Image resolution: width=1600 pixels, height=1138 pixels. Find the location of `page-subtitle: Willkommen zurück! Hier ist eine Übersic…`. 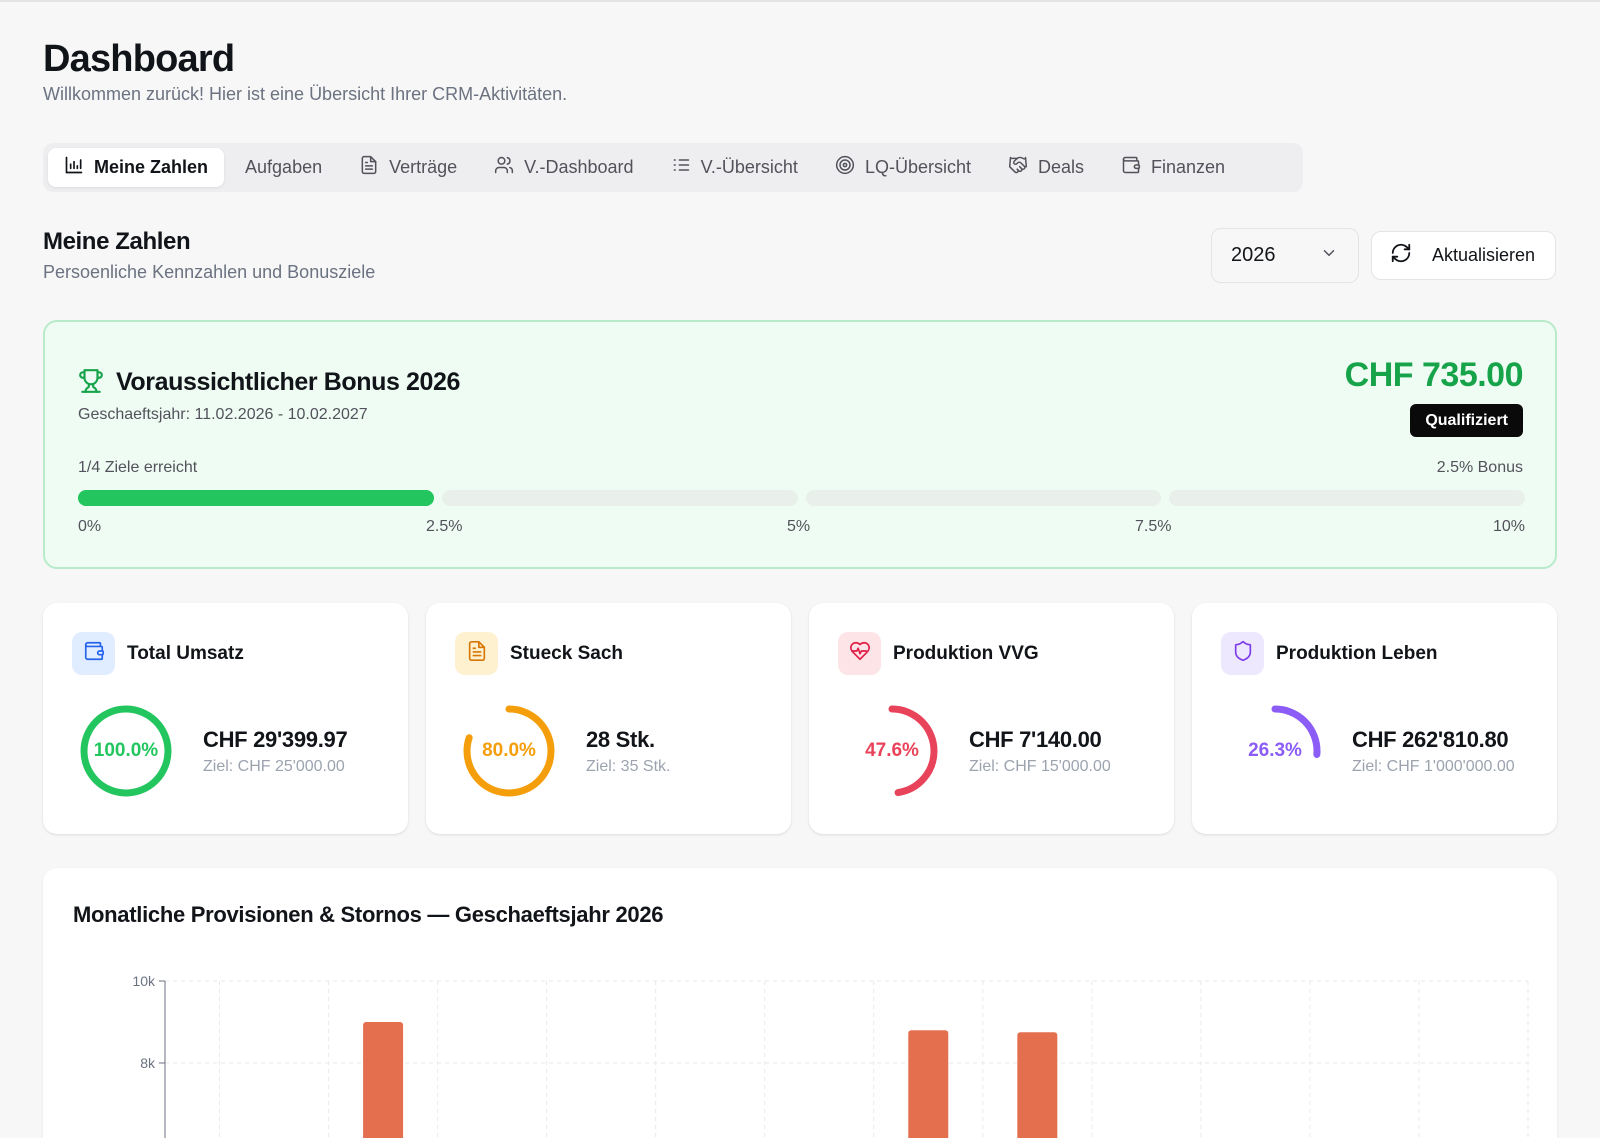

page-subtitle: Willkommen zurück! Hier ist eine Übersic… is located at coordinates (305, 94).